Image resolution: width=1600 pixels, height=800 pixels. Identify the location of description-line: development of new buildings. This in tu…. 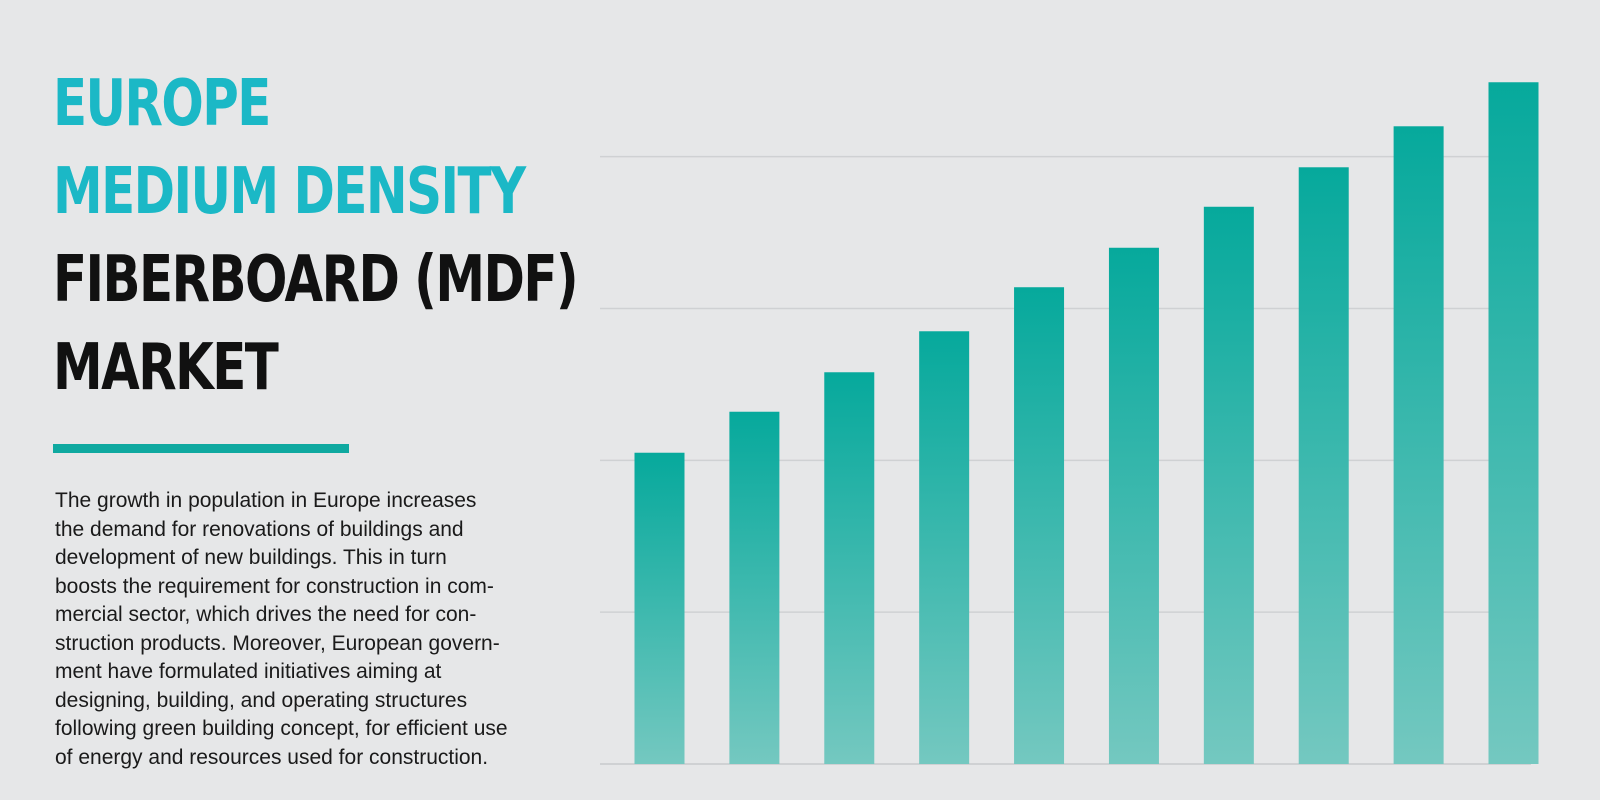
(251, 557).